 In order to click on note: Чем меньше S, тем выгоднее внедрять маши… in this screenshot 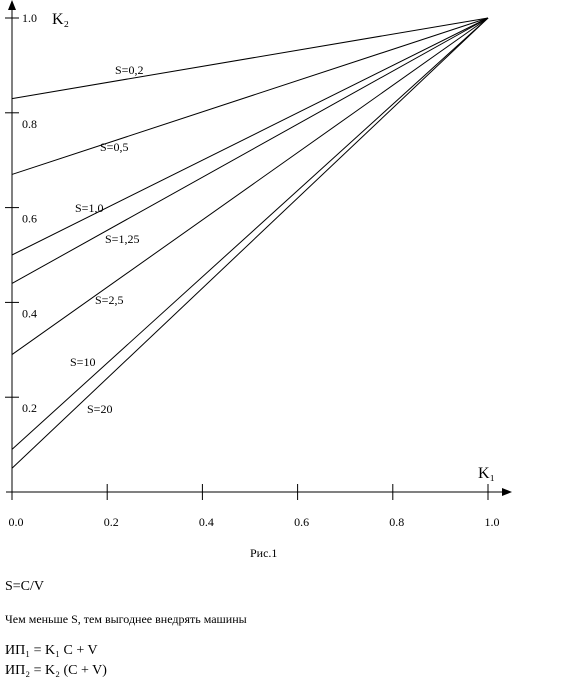, I will do `click(126, 619)`.